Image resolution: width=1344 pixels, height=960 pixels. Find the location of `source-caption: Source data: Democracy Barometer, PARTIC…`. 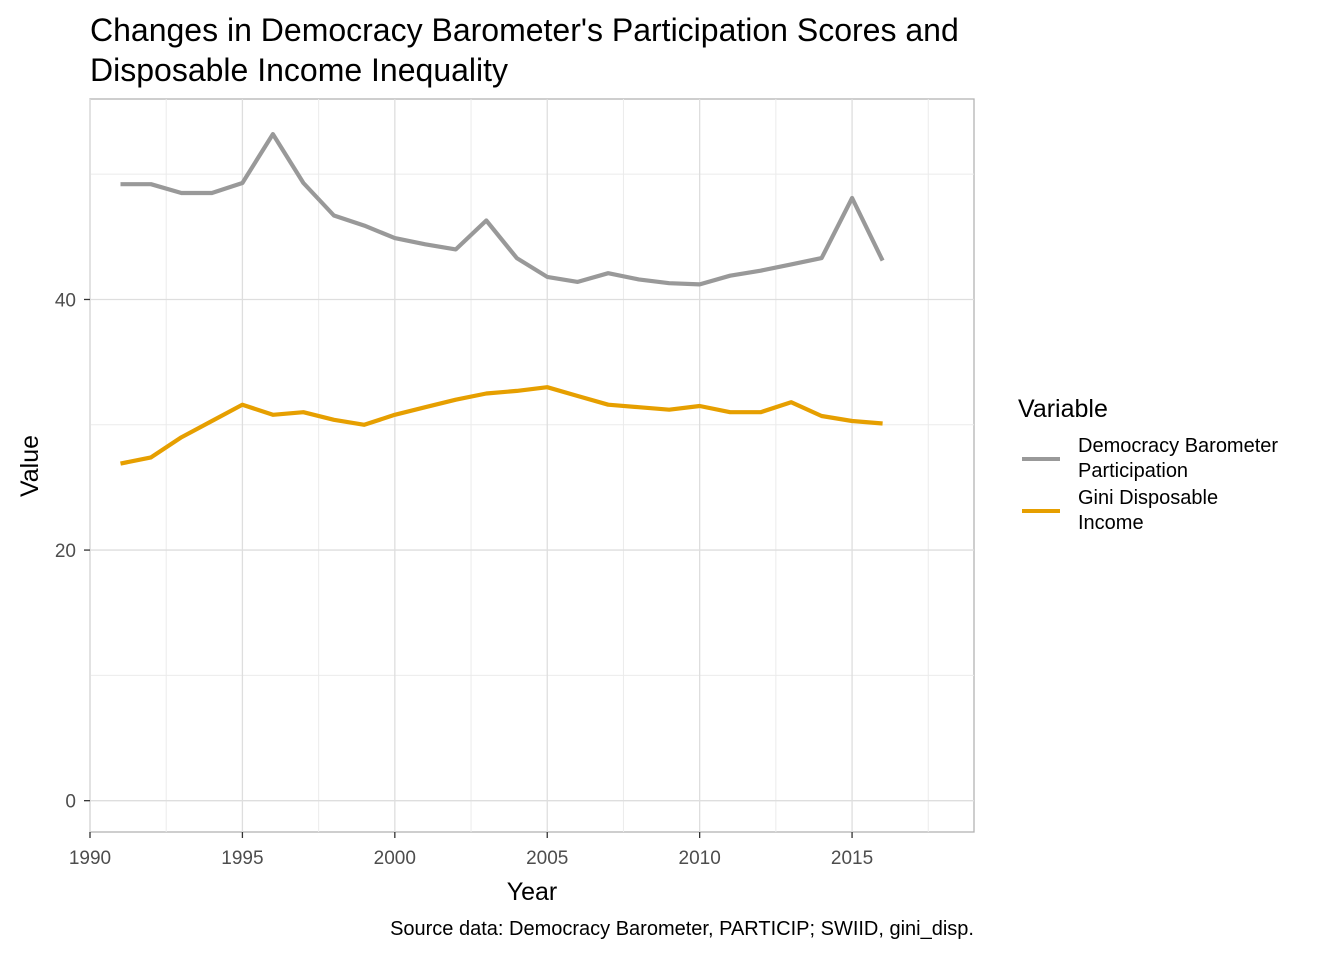

source-caption: Source data: Democracy Barometer, PARTIC… is located at coordinates (682, 929).